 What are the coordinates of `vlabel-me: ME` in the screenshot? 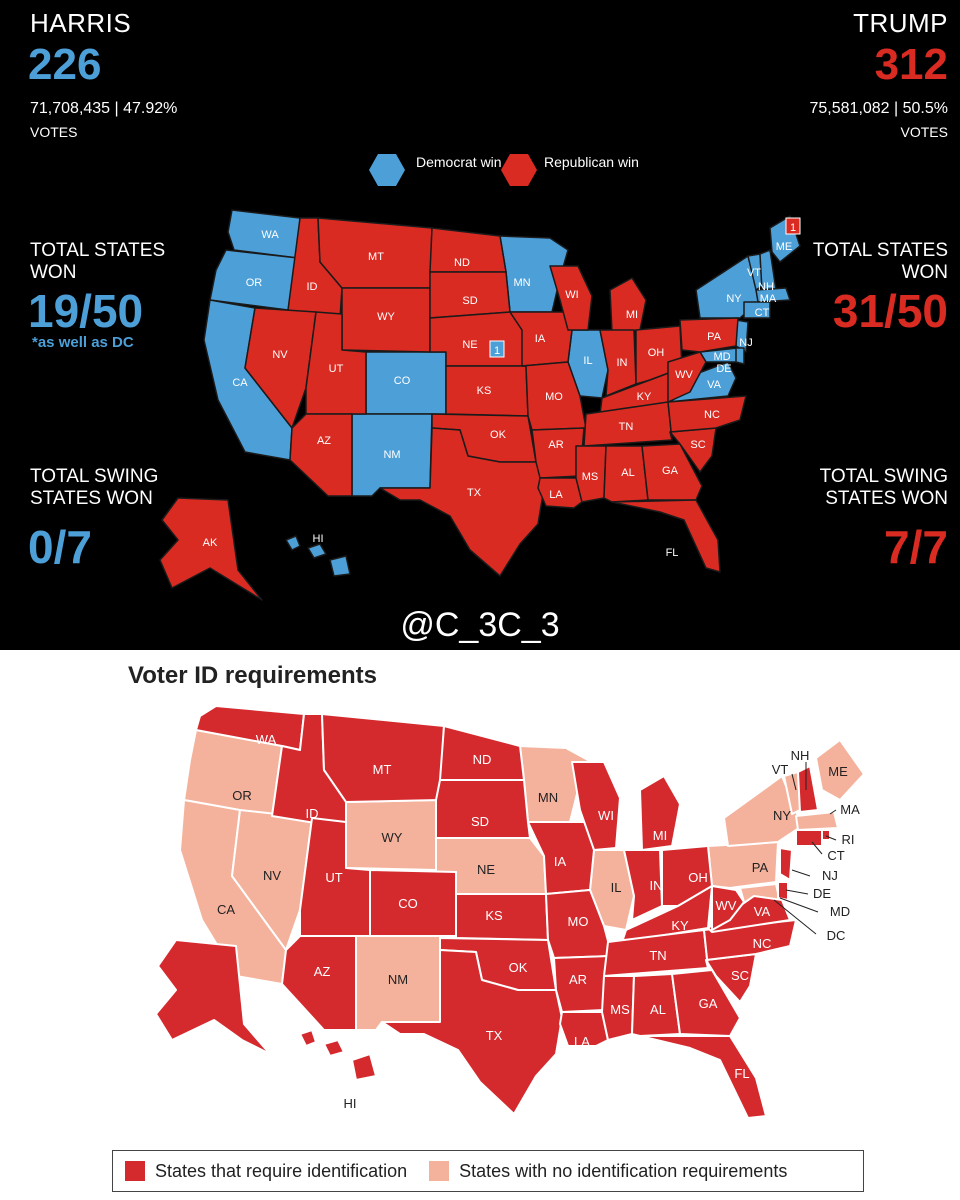 It's located at (838, 771).